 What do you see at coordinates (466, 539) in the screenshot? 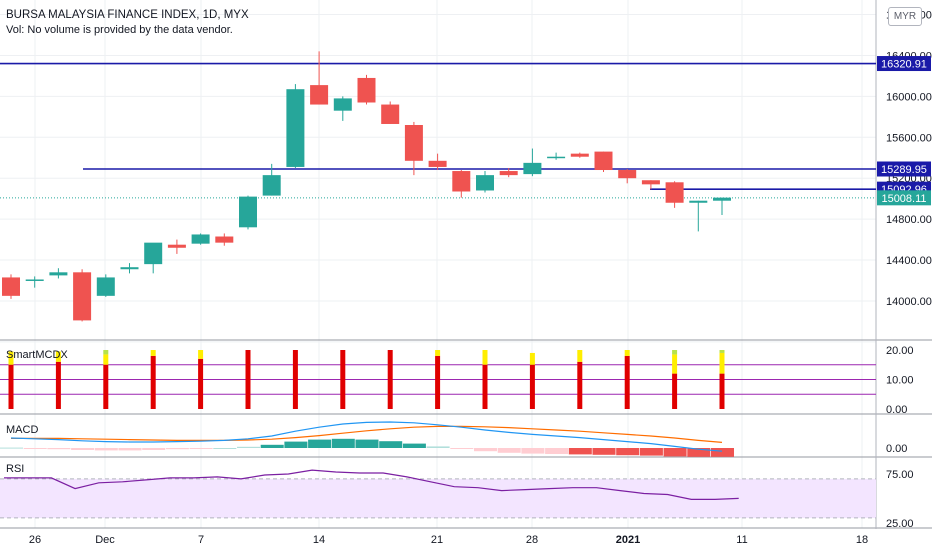
I see `time-axis` at bounding box center [466, 539].